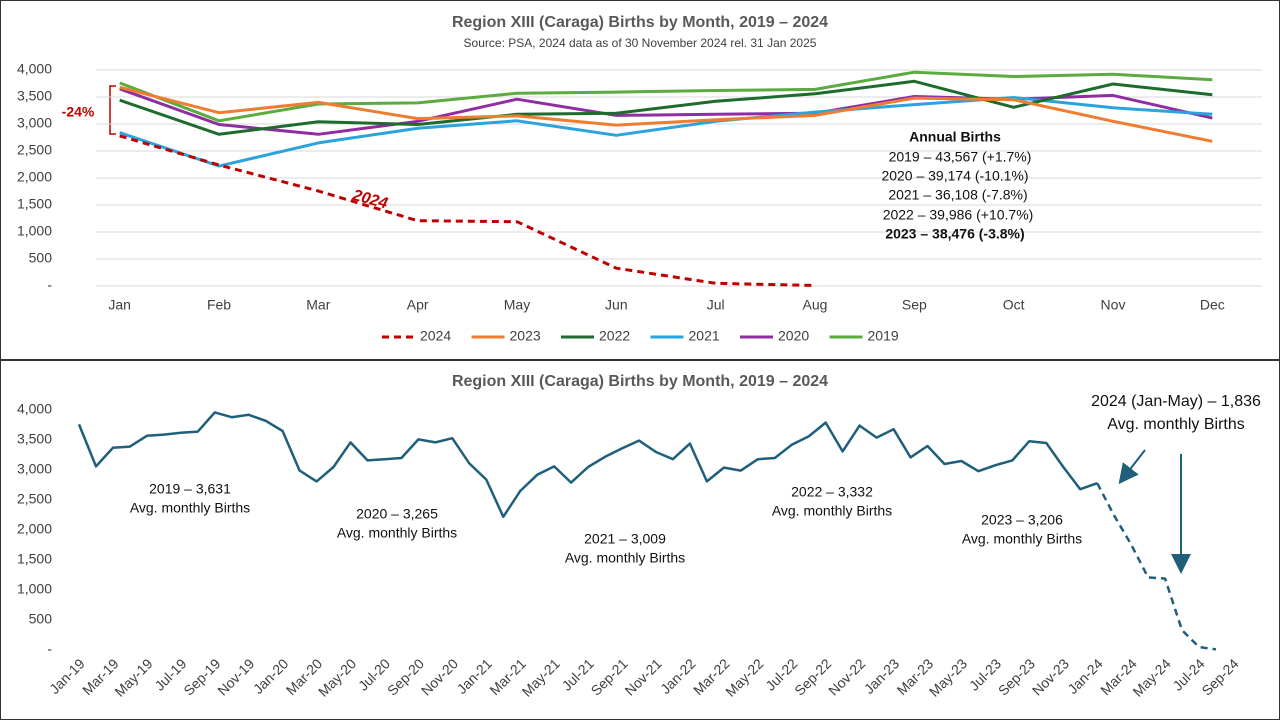 The width and height of the screenshot is (1280, 720). I want to click on x-tick-label: Jan, so click(119, 305).